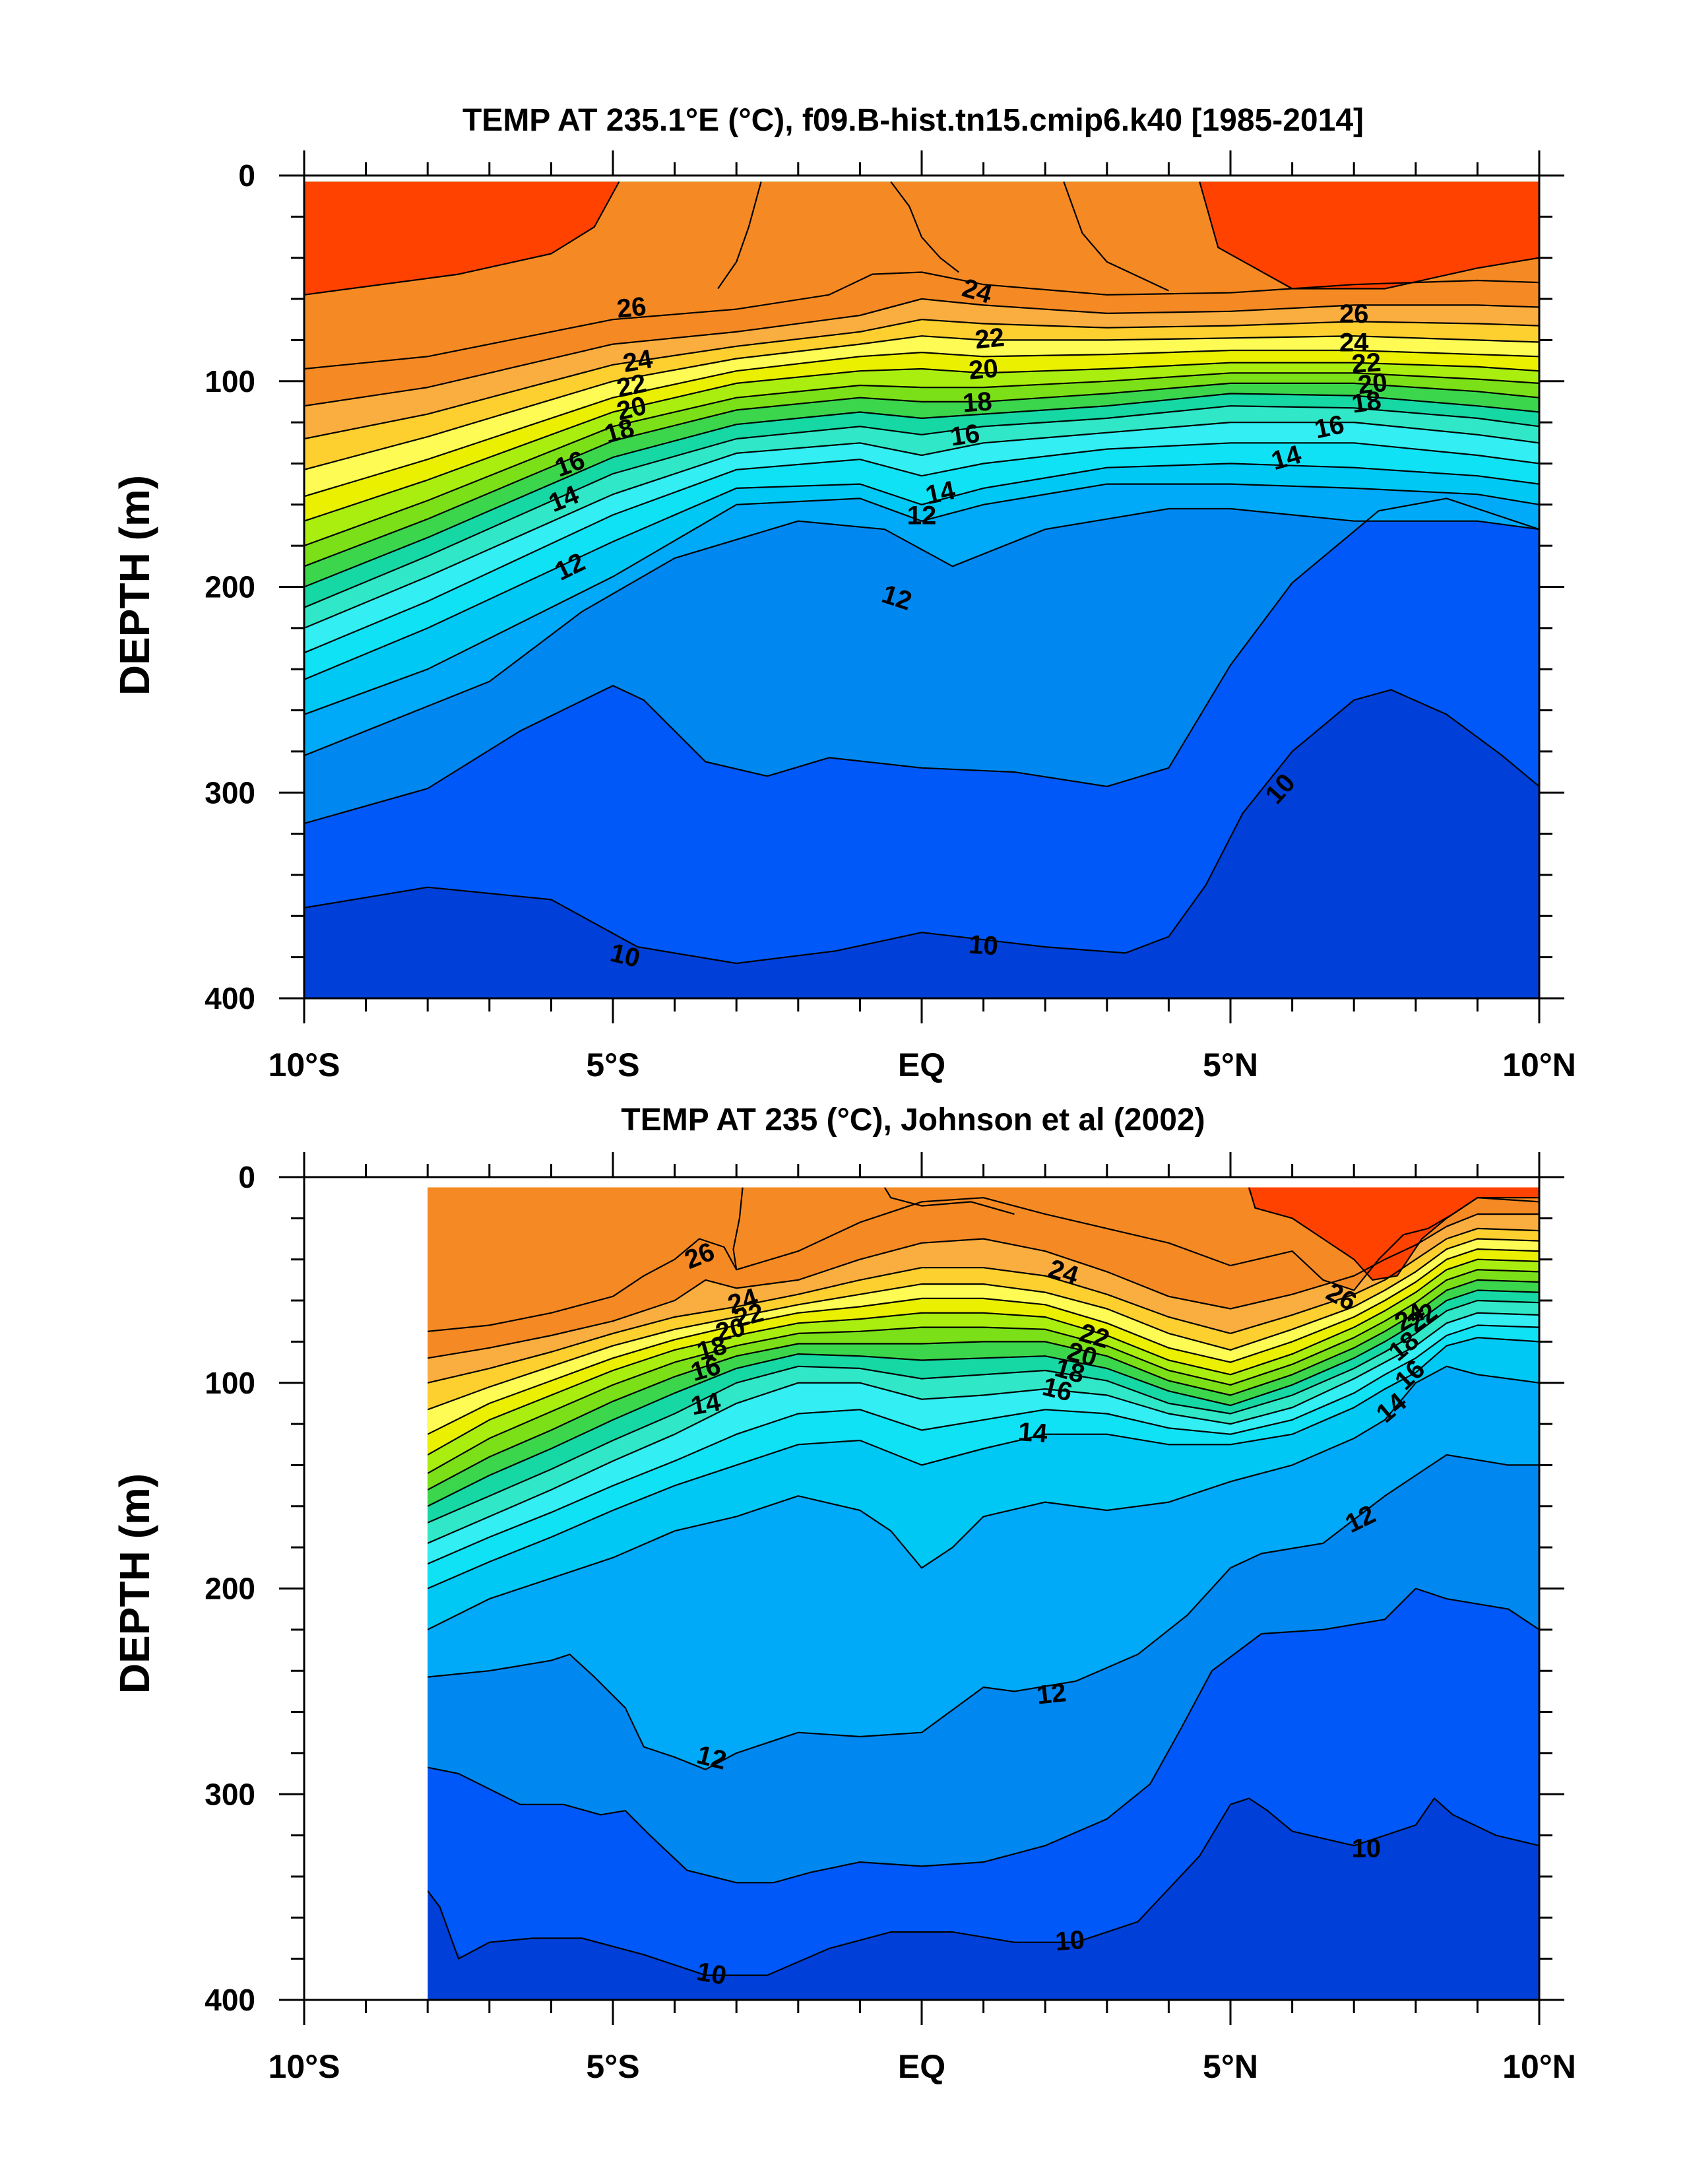 This screenshot has width=1689, height=2184. I want to click on contour-line-26d, so click(1116, 236).